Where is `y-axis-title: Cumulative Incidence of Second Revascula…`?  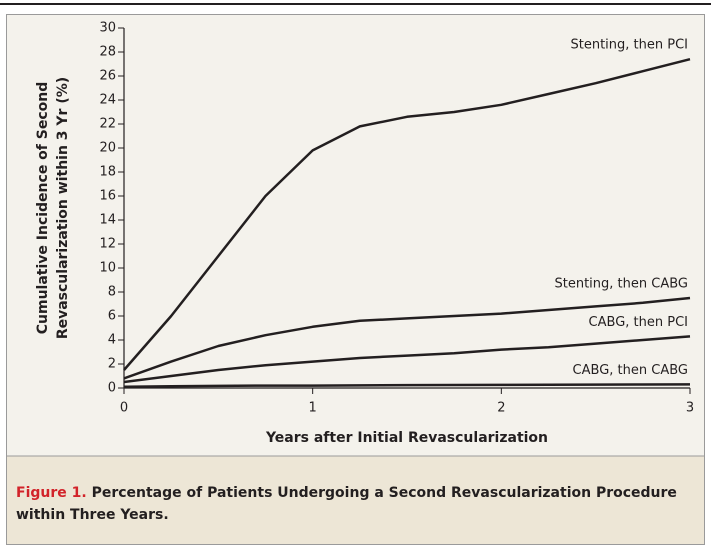
y-axis-title: Cumulative Incidence of Second Revascula… is located at coordinates (53, 208).